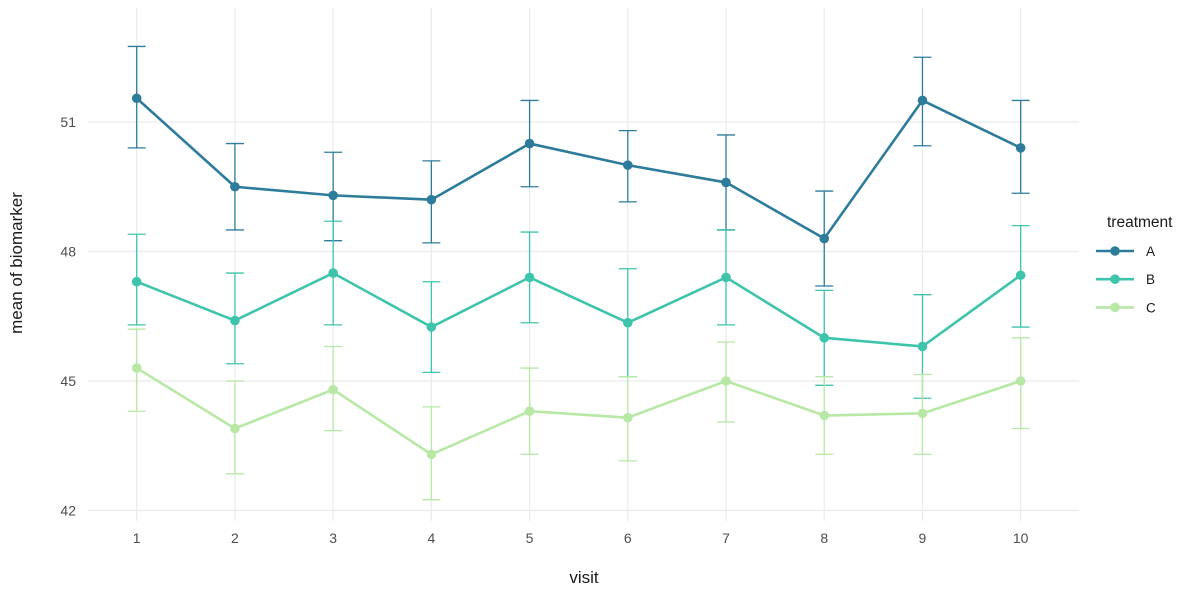  Describe the element at coordinates (68, 122) in the screenshot. I see `y-tick-label: 51` at that location.